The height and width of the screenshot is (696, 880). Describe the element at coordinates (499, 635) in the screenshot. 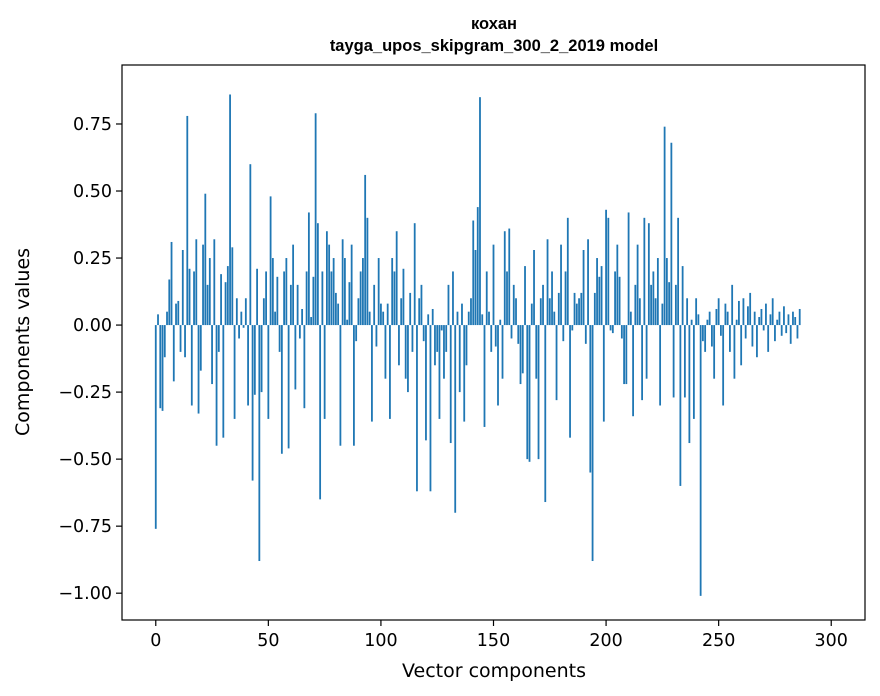

I see `x-axis: 0 50 100 150 200 250 300` at that location.